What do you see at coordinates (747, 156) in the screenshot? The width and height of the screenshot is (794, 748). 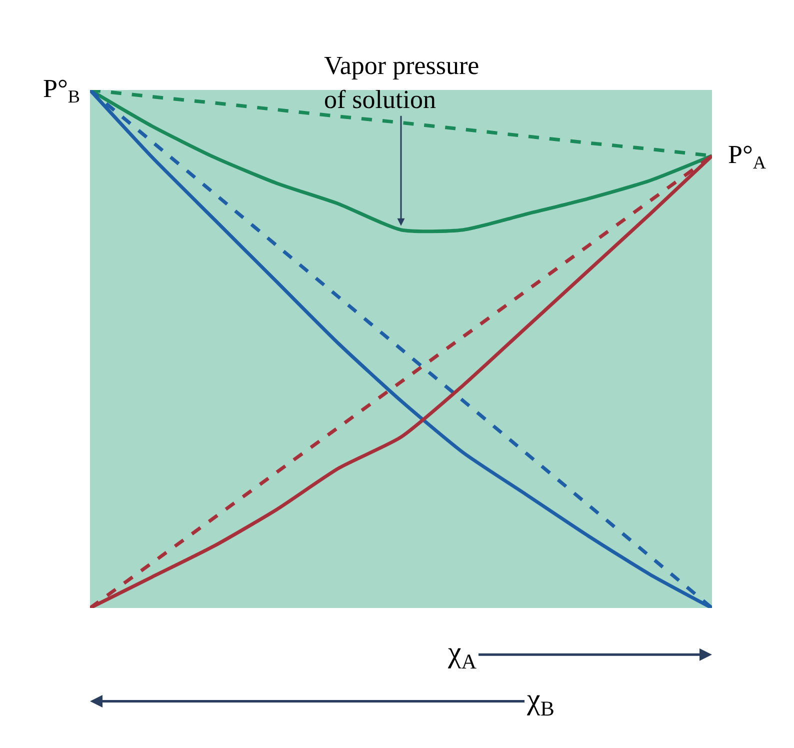 I see `text: P°$_{A}$` at bounding box center [747, 156].